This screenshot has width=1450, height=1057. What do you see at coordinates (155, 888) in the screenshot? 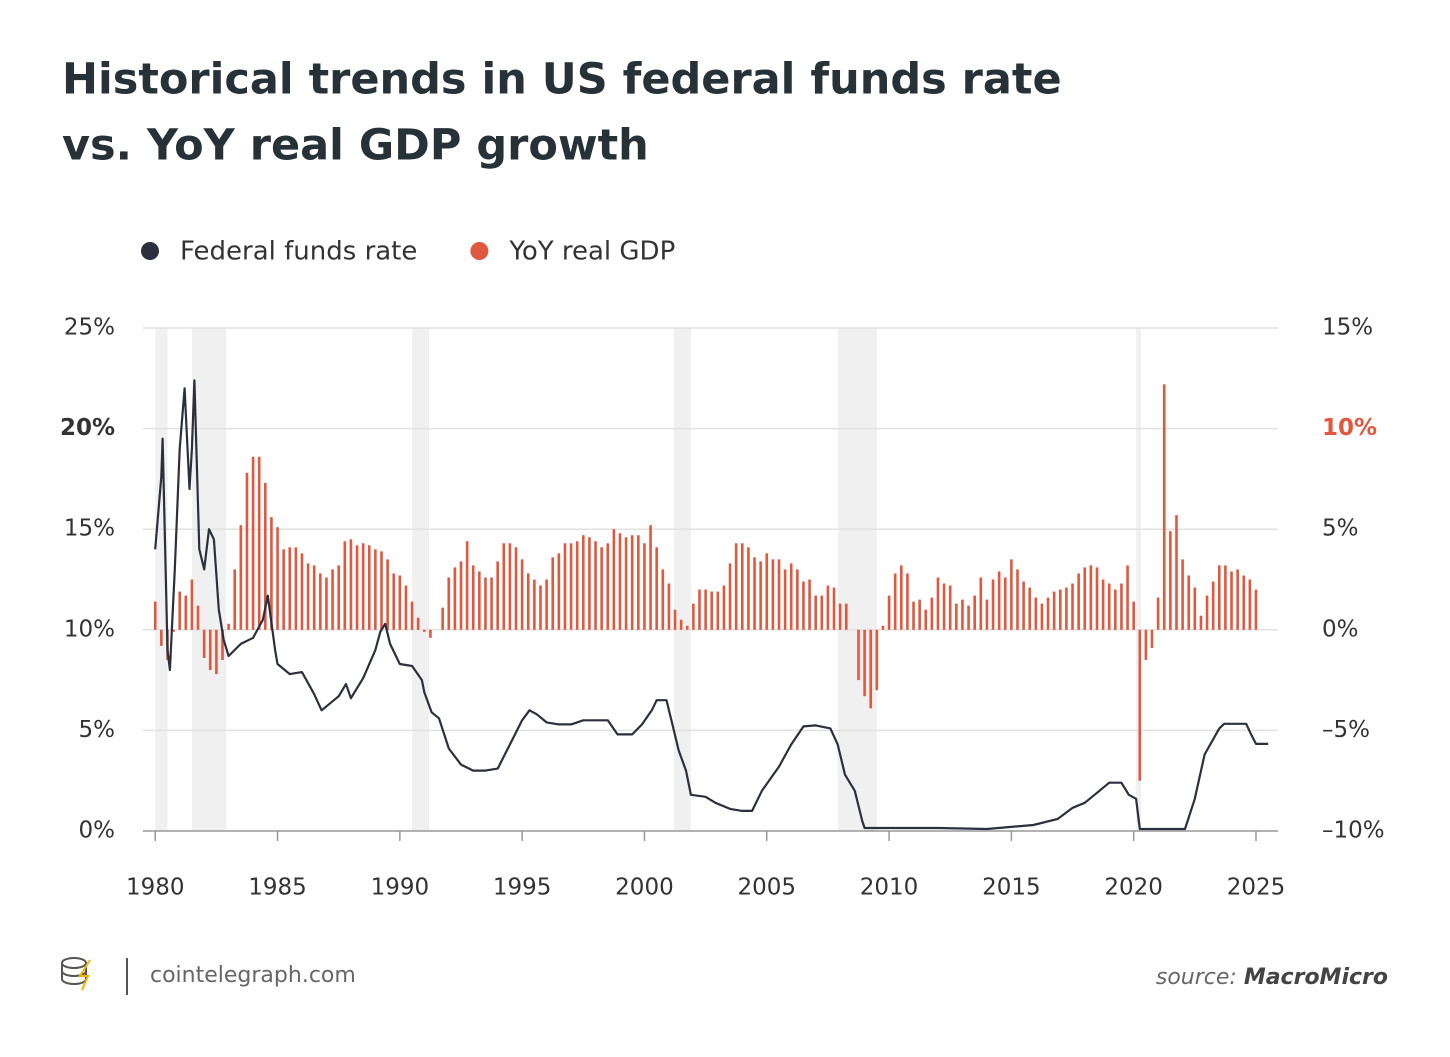
I see `x-tick-label: 1980` at bounding box center [155, 888].